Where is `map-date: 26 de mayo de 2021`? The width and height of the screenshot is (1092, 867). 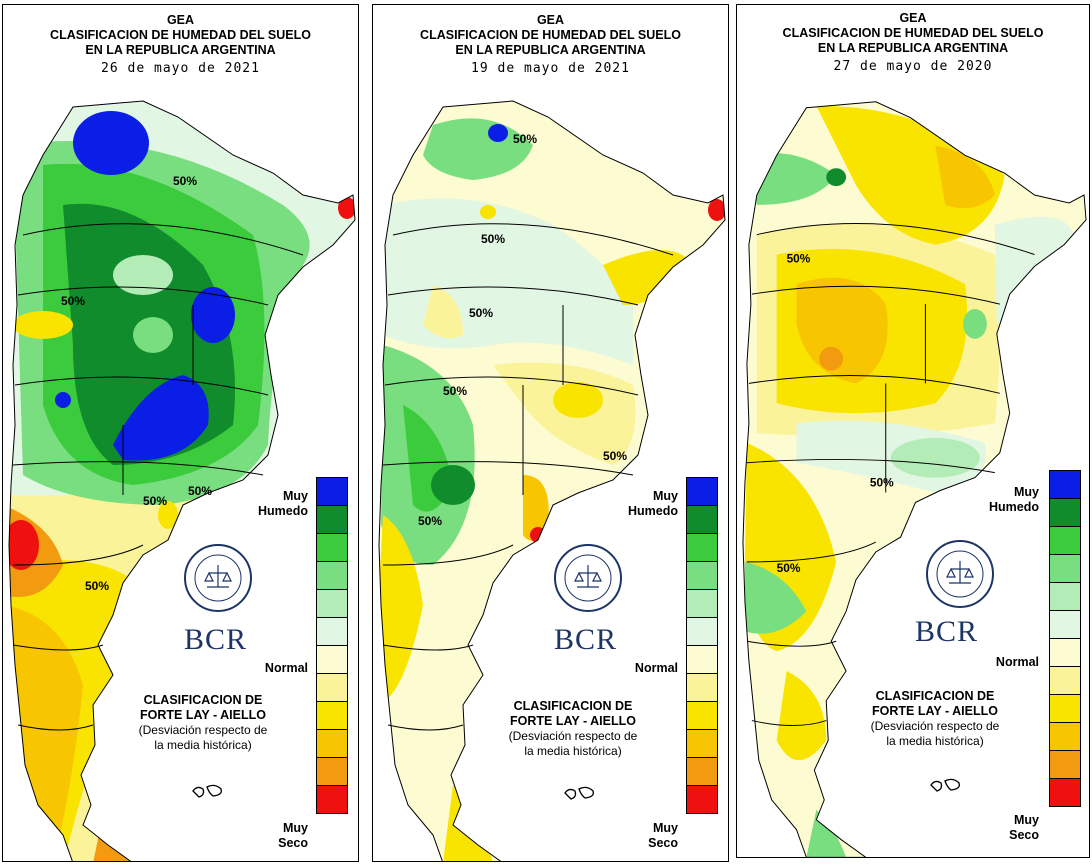
map-date: 26 de mayo de 2021 is located at coordinates (180, 68).